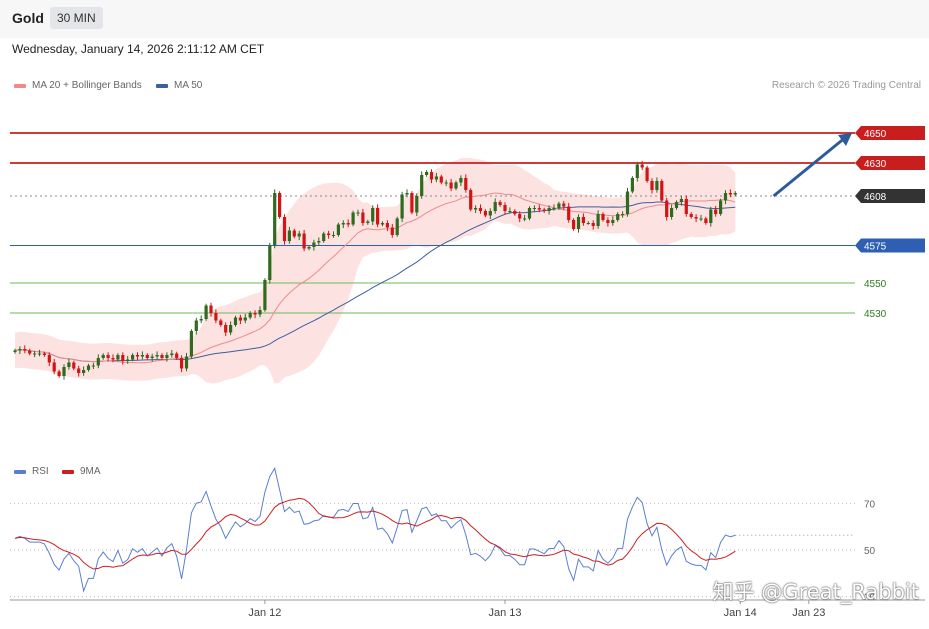 This screenshot has width=929, height=629. I want to click on price-labels: 4650 4630 4608 4575 4550 4530, so click(890, 223).